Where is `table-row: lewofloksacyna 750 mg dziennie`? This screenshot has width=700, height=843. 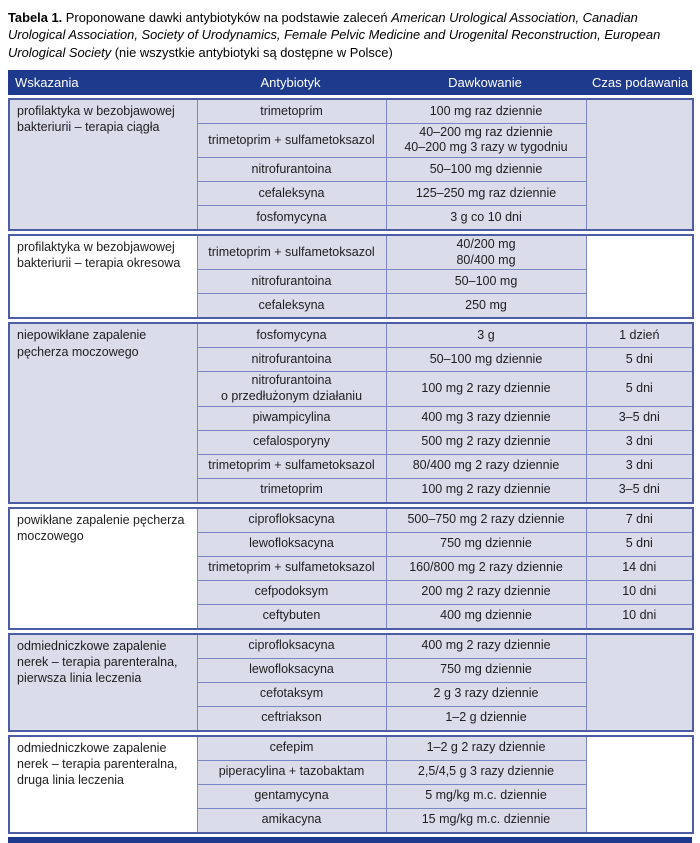 table-row: lewofloksacyna 750 mg dziennie is located at coordinates (351, 670).